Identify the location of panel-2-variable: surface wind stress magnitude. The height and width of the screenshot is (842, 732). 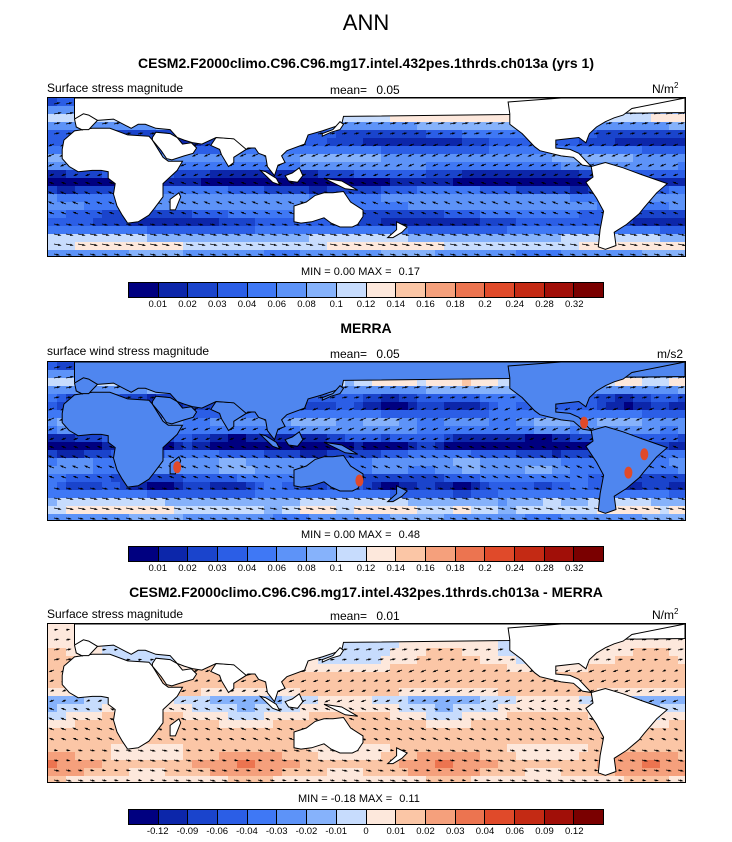
(128, 351).